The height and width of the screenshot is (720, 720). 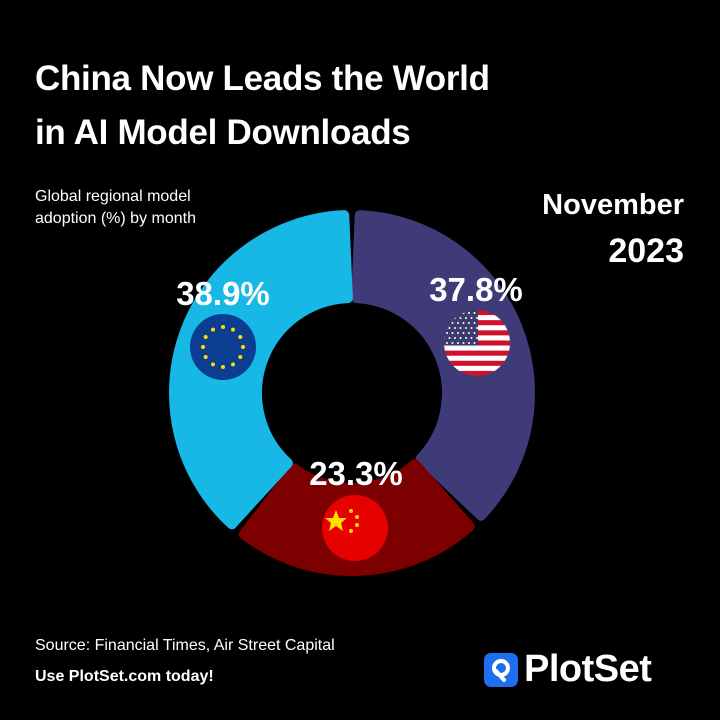 What do you see at coordinates (261, 370) in the screenshot?
I see `eu-segment` at bounding box center [261, 370].